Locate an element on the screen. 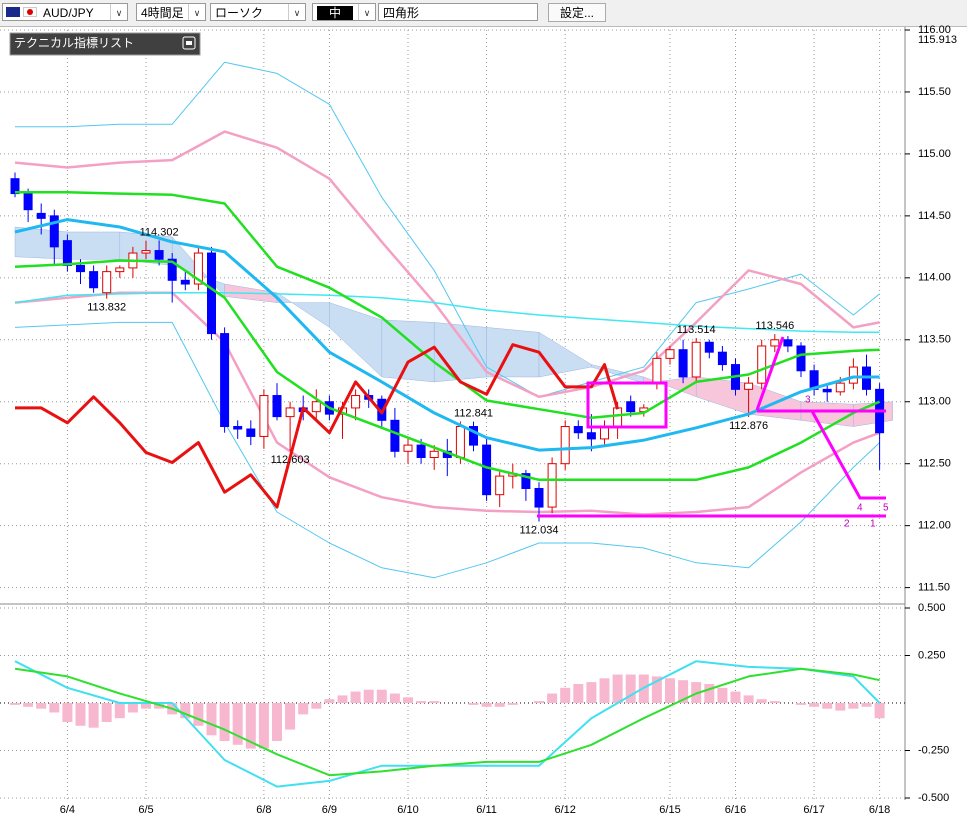  y-tick-label: 115.00 is located at coordinates (934, 154).